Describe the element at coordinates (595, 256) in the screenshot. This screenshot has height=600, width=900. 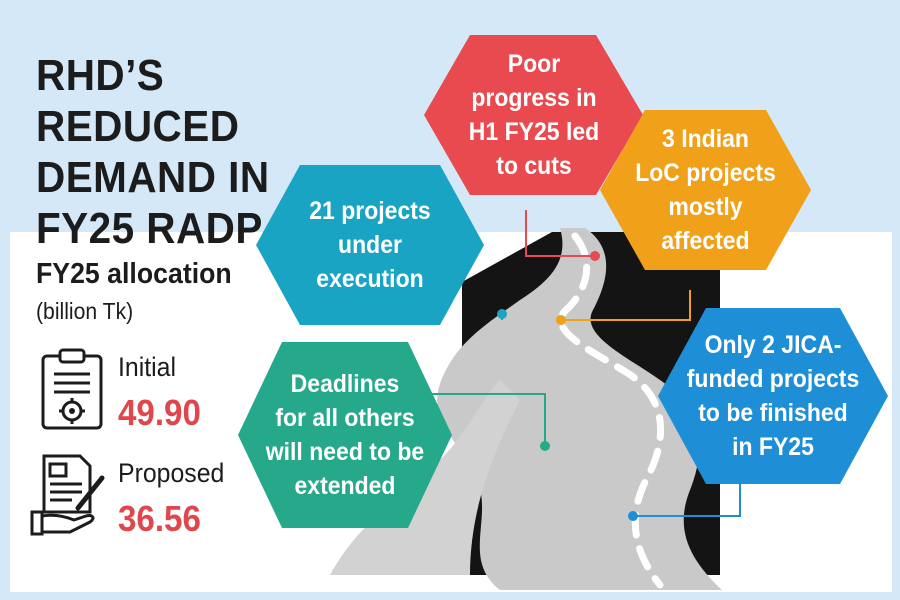
I see `dot-progress` at that location.